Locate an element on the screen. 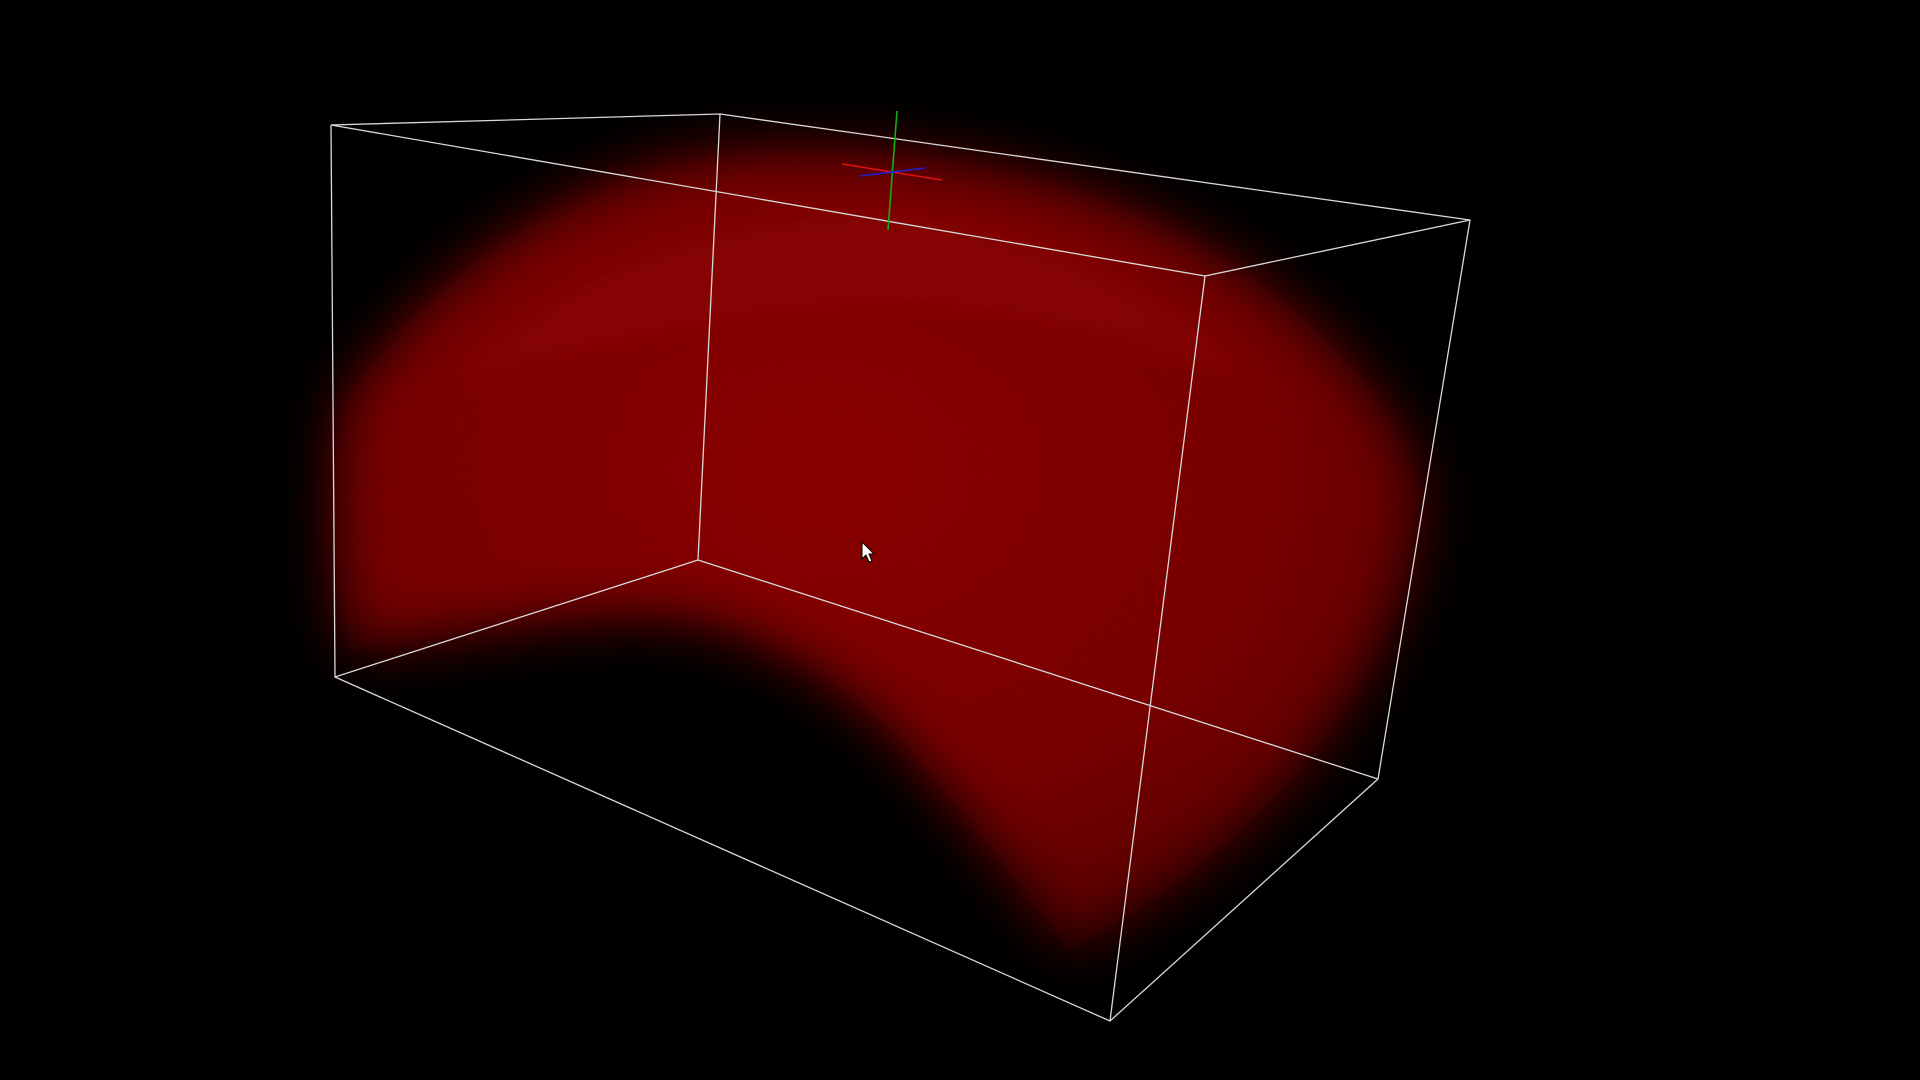 This screenshot has height=1080, width=1920. axes-gizmo-icon is located at coordinates (892, 170).